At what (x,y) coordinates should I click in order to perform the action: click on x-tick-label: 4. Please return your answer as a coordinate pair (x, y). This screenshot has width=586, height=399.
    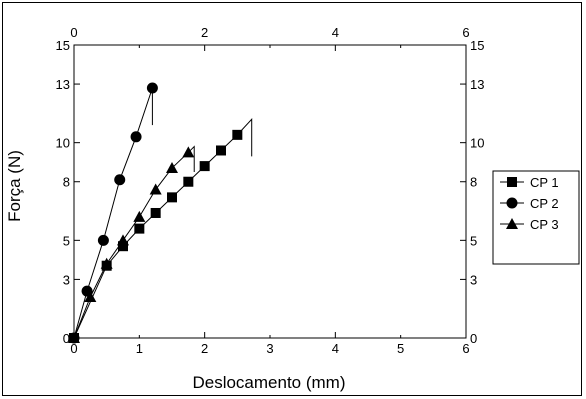
    Looking at the image, I should click on (335, 348).